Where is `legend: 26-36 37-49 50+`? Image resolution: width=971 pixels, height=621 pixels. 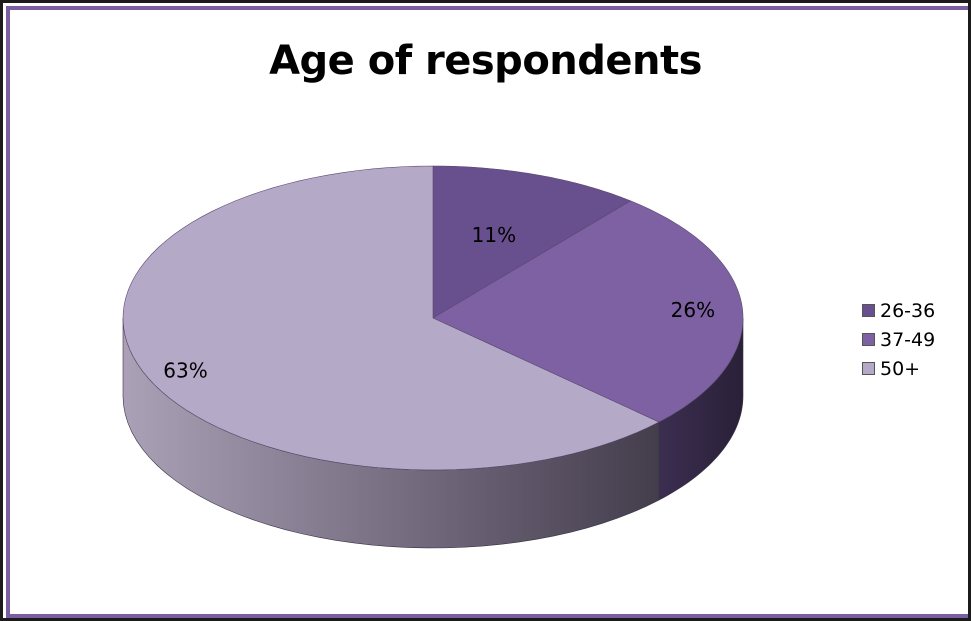
legend: 26-36 37-49 50+ is located at coordinates (898, 339).